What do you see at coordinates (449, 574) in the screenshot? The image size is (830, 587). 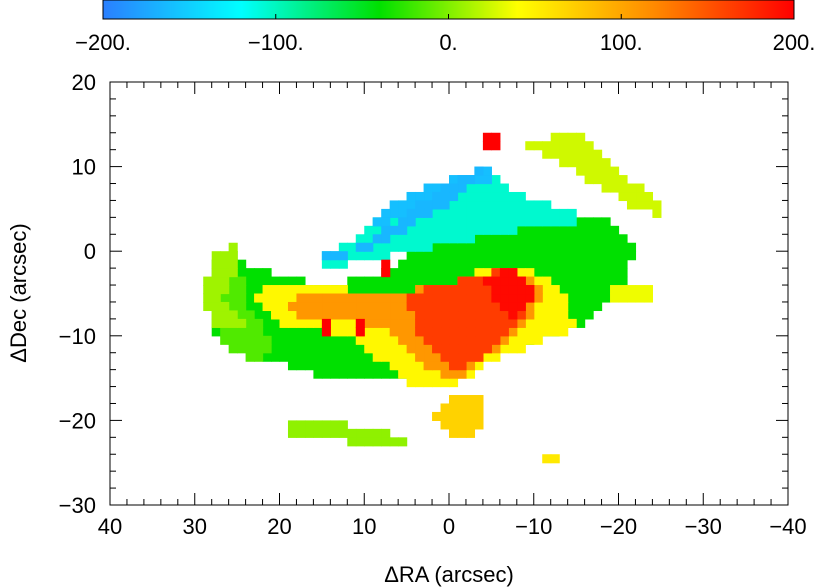 I see `x-axis-label: ΔRA (arcsec)` at bounding box center [449, 574].